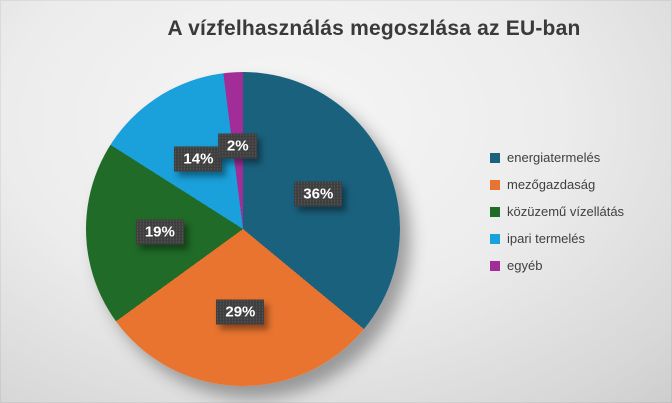 The height and width of the screenshot is (403, 672). Describe the element at coordinates (237, 146) in the screenshot. I see `slice-data-label: 2%` at that location.